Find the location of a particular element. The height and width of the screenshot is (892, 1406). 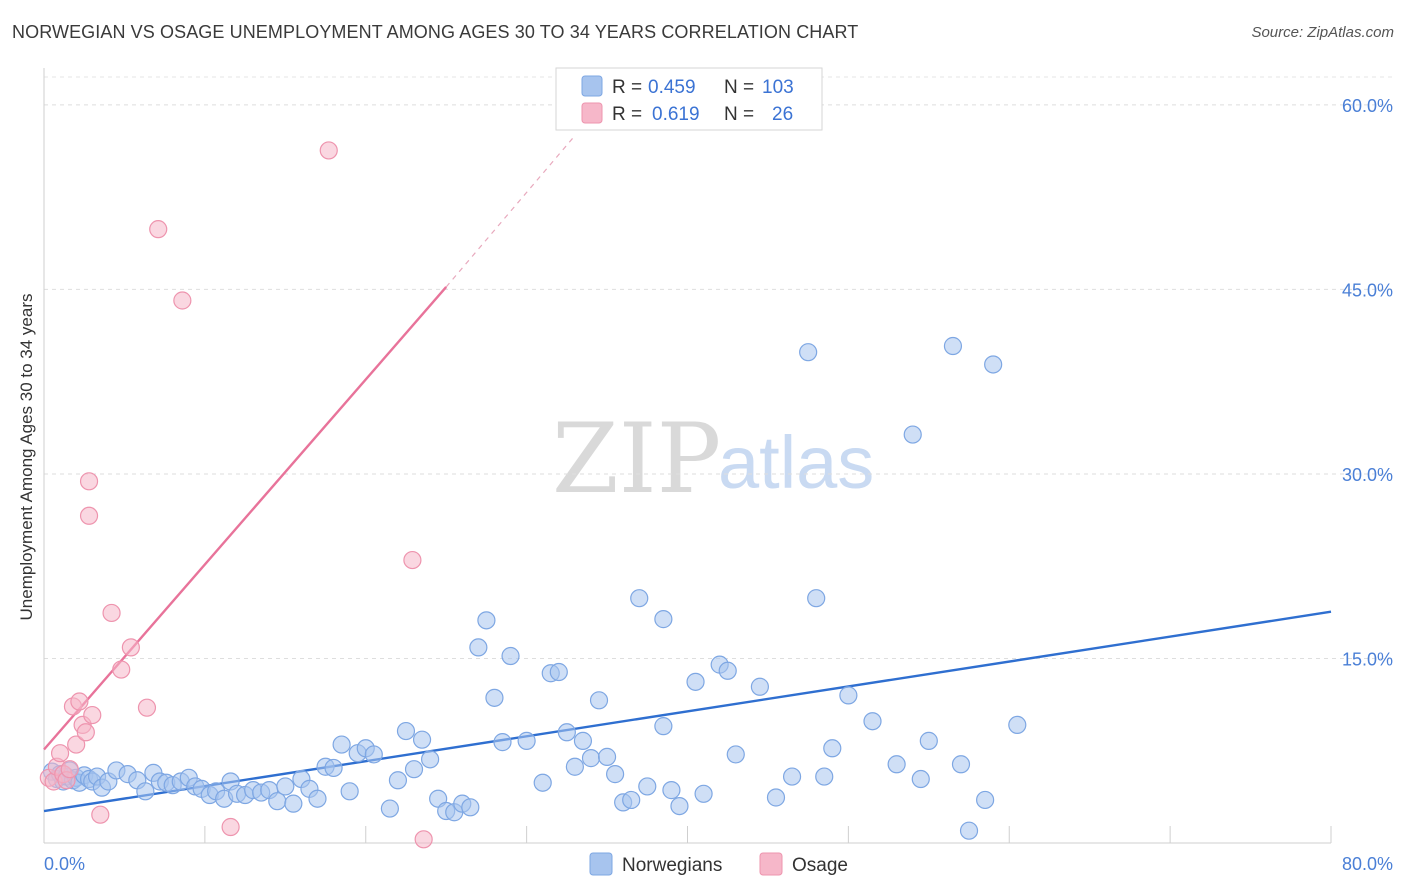

x-ticks is located at coordinates (768, 834).